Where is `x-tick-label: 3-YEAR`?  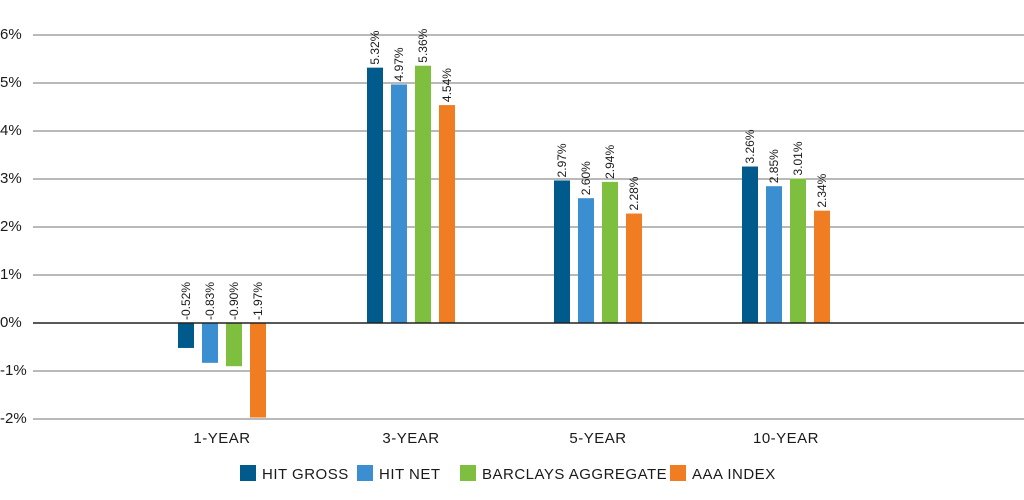 x-tick-label: 3-YEAR is located at coordinates (410, 438).